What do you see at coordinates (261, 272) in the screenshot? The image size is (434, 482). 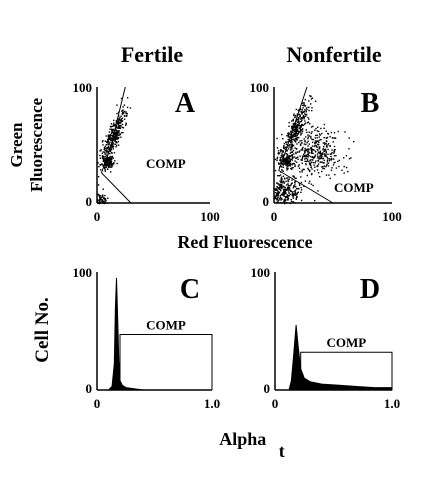 I see `y-tick-label: 100` at bounding box center [261, 272].